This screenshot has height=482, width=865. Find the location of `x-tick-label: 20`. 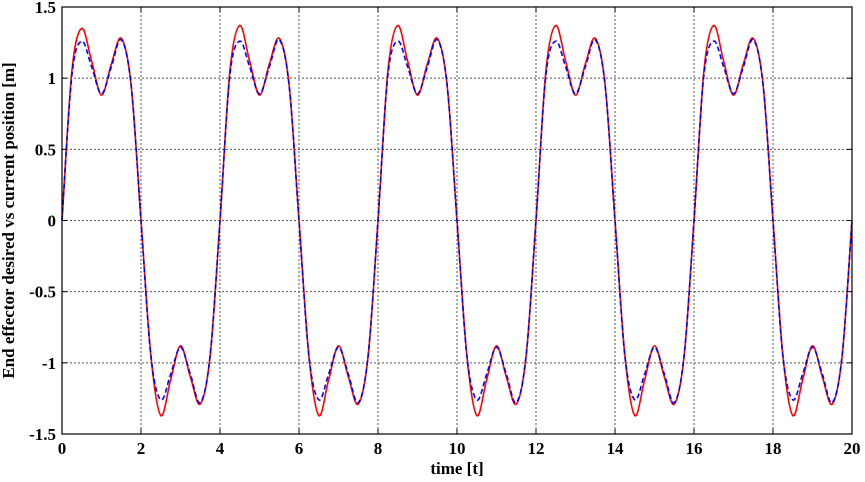

x-tick-label: 20 is located at coordinates (852, 448).